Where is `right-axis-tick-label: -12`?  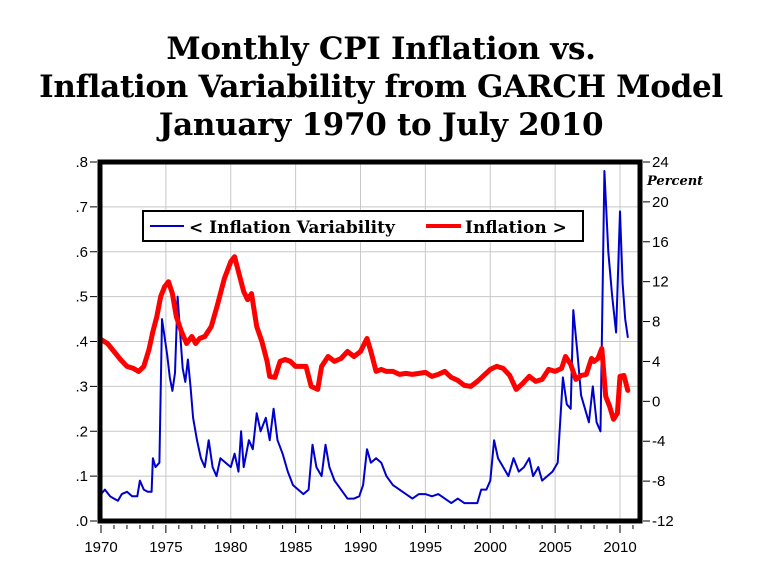 right-axis-tick-label: -12 is located at coordinates (663, 521).